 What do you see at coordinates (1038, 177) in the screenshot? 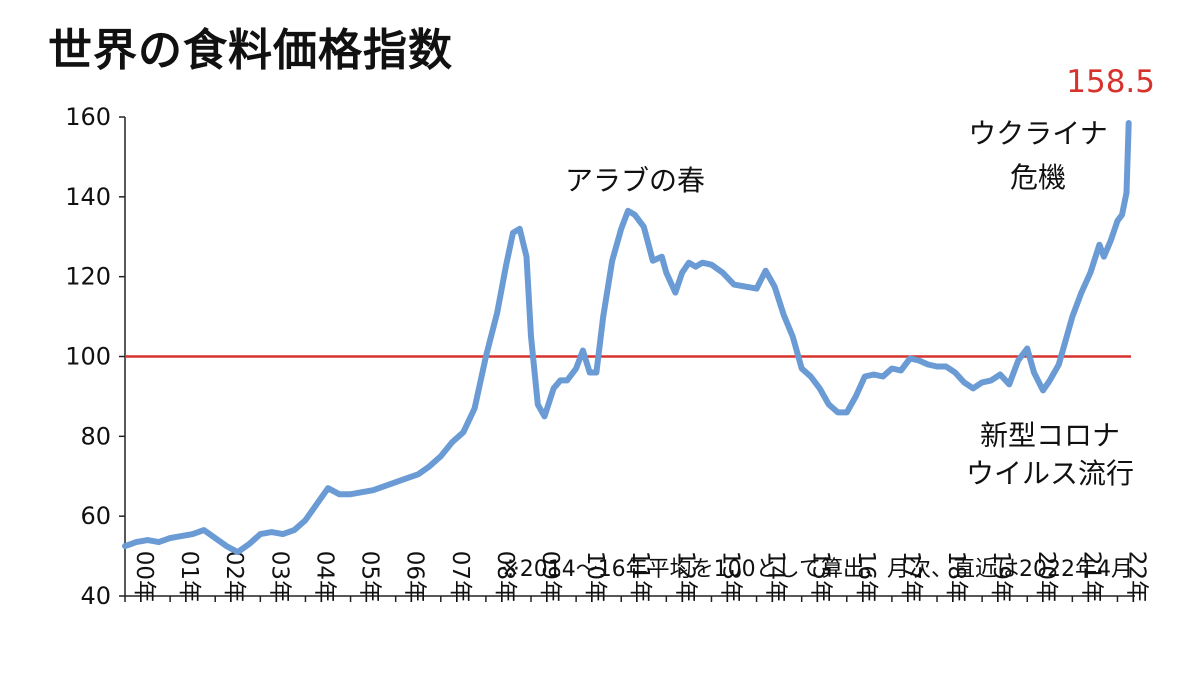
I see `annotation-ukraine-line2: 危機` at bounding box center [1038, 177].